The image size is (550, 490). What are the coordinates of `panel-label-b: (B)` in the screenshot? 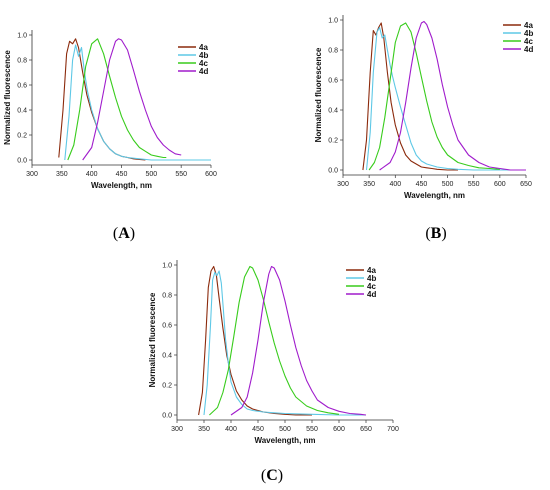 It's located at (435, 233).